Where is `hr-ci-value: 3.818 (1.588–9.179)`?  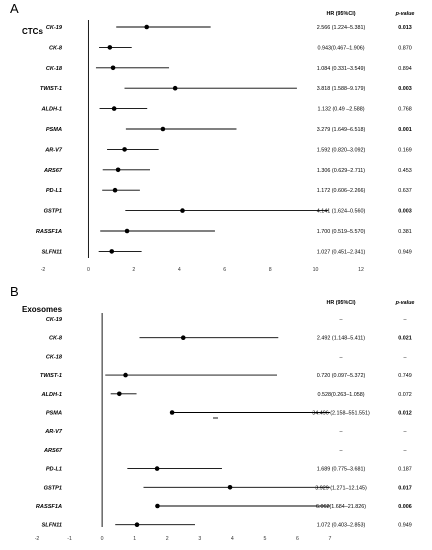 hr-ci-value: 3.818 (1.588–9.179) is located at coordinates (341, 89).